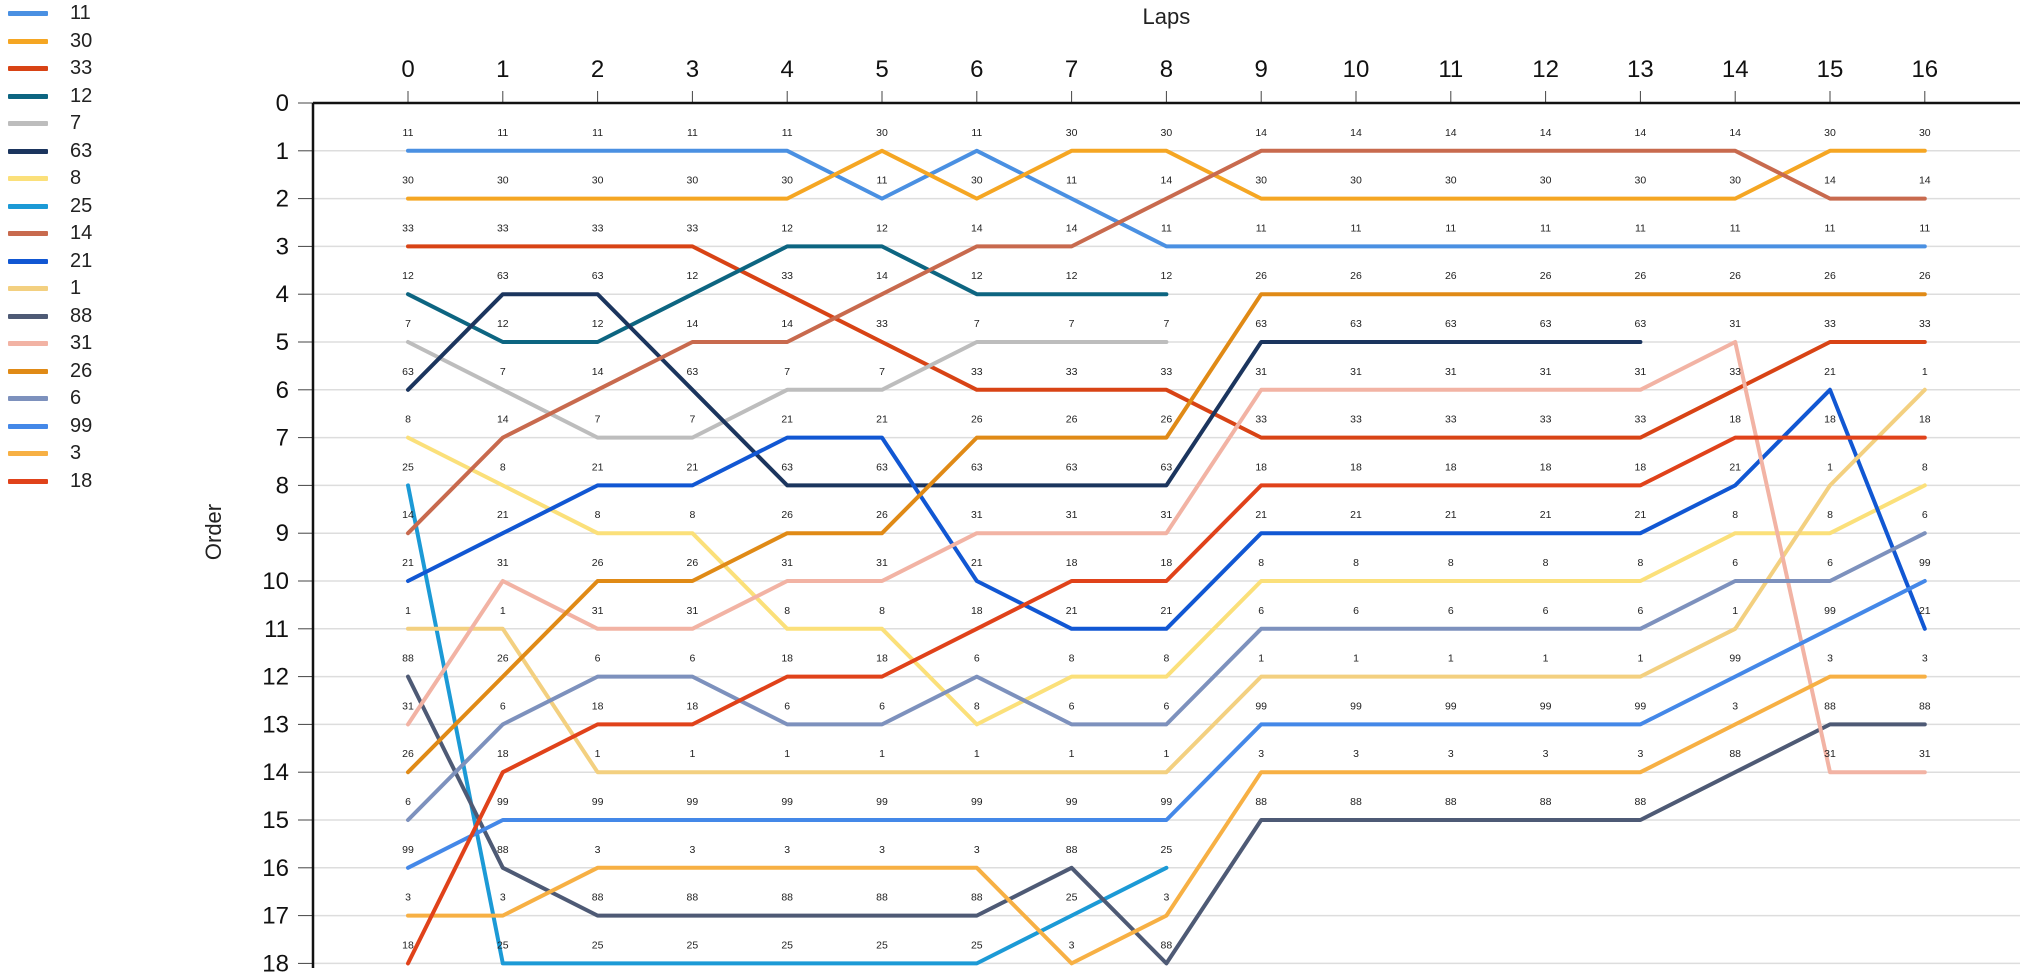 This screenshot has width=2029, height=973. I want to click on data-label: 6, so click(1546, 611).